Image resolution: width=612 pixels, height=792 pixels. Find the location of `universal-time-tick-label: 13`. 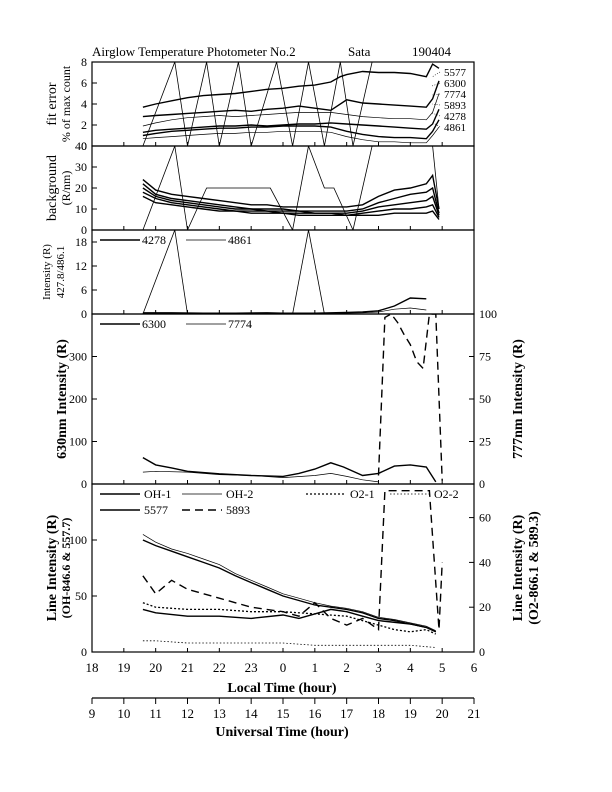

universal-time-tick-label: 13 is located at coordinates (219, 713).